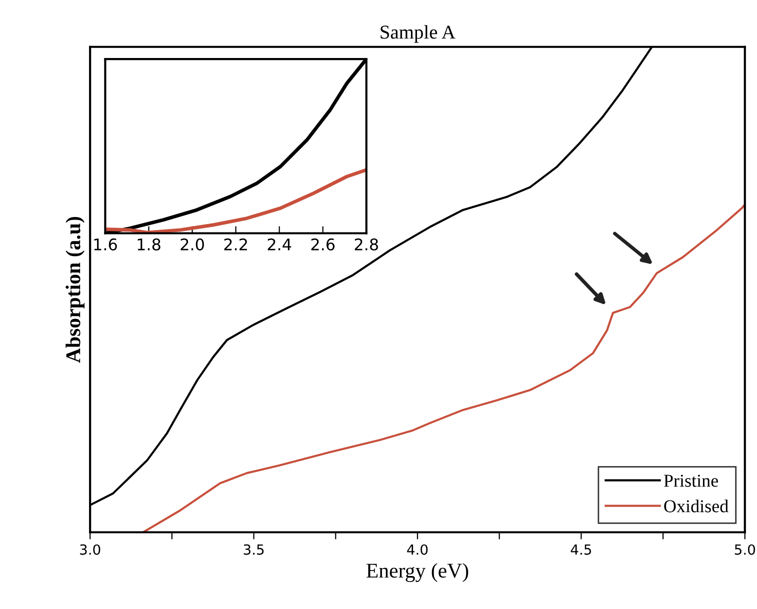  What do you see at coordinates (366, 244) in the screenshot?
I see `x-tick-label: 2.8` at bounding box center [366, 244].